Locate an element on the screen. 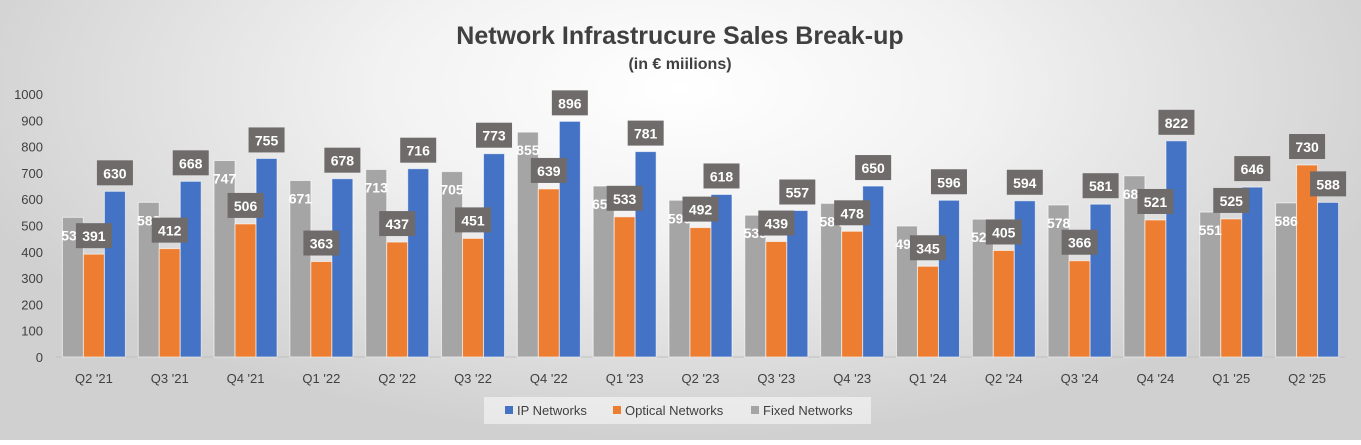 Image resolution: width=1361 pixels, height=445 pixels. data-label: 525 is located at coordinates (1232, 201).